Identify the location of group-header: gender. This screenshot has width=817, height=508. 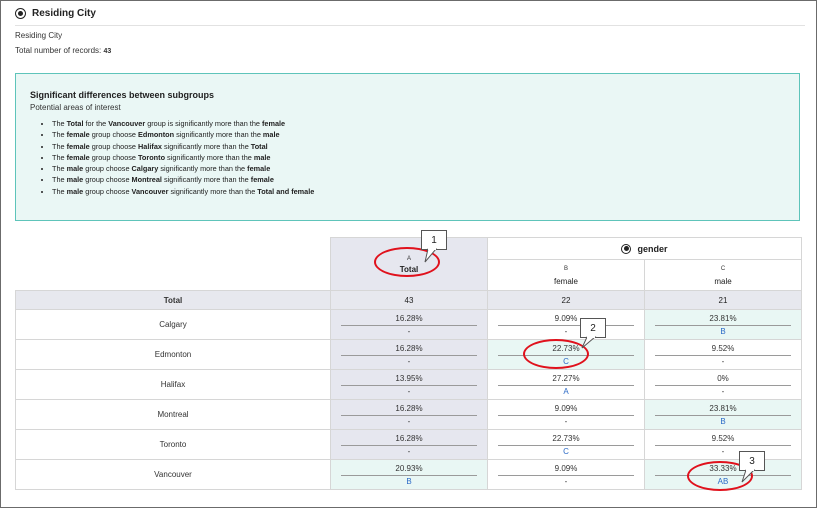
(644, 248).